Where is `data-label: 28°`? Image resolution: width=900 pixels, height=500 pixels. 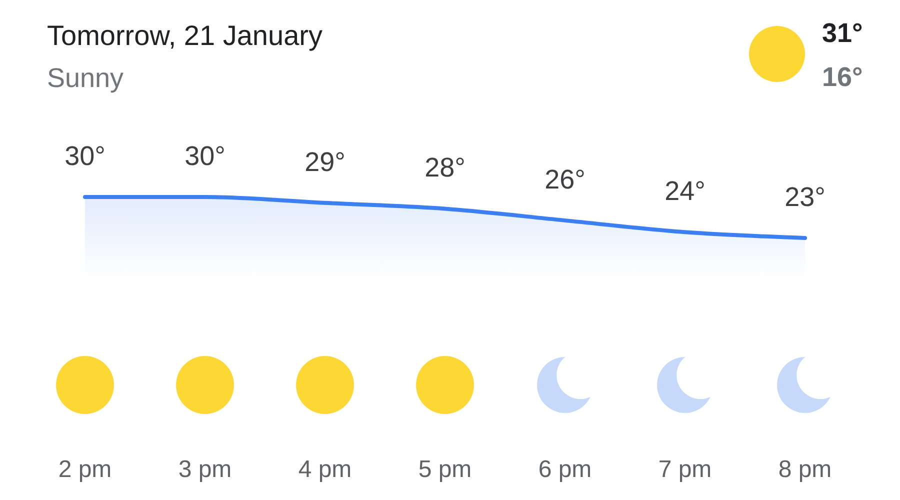
data-label: 28° is located at coordinates (445, 167).